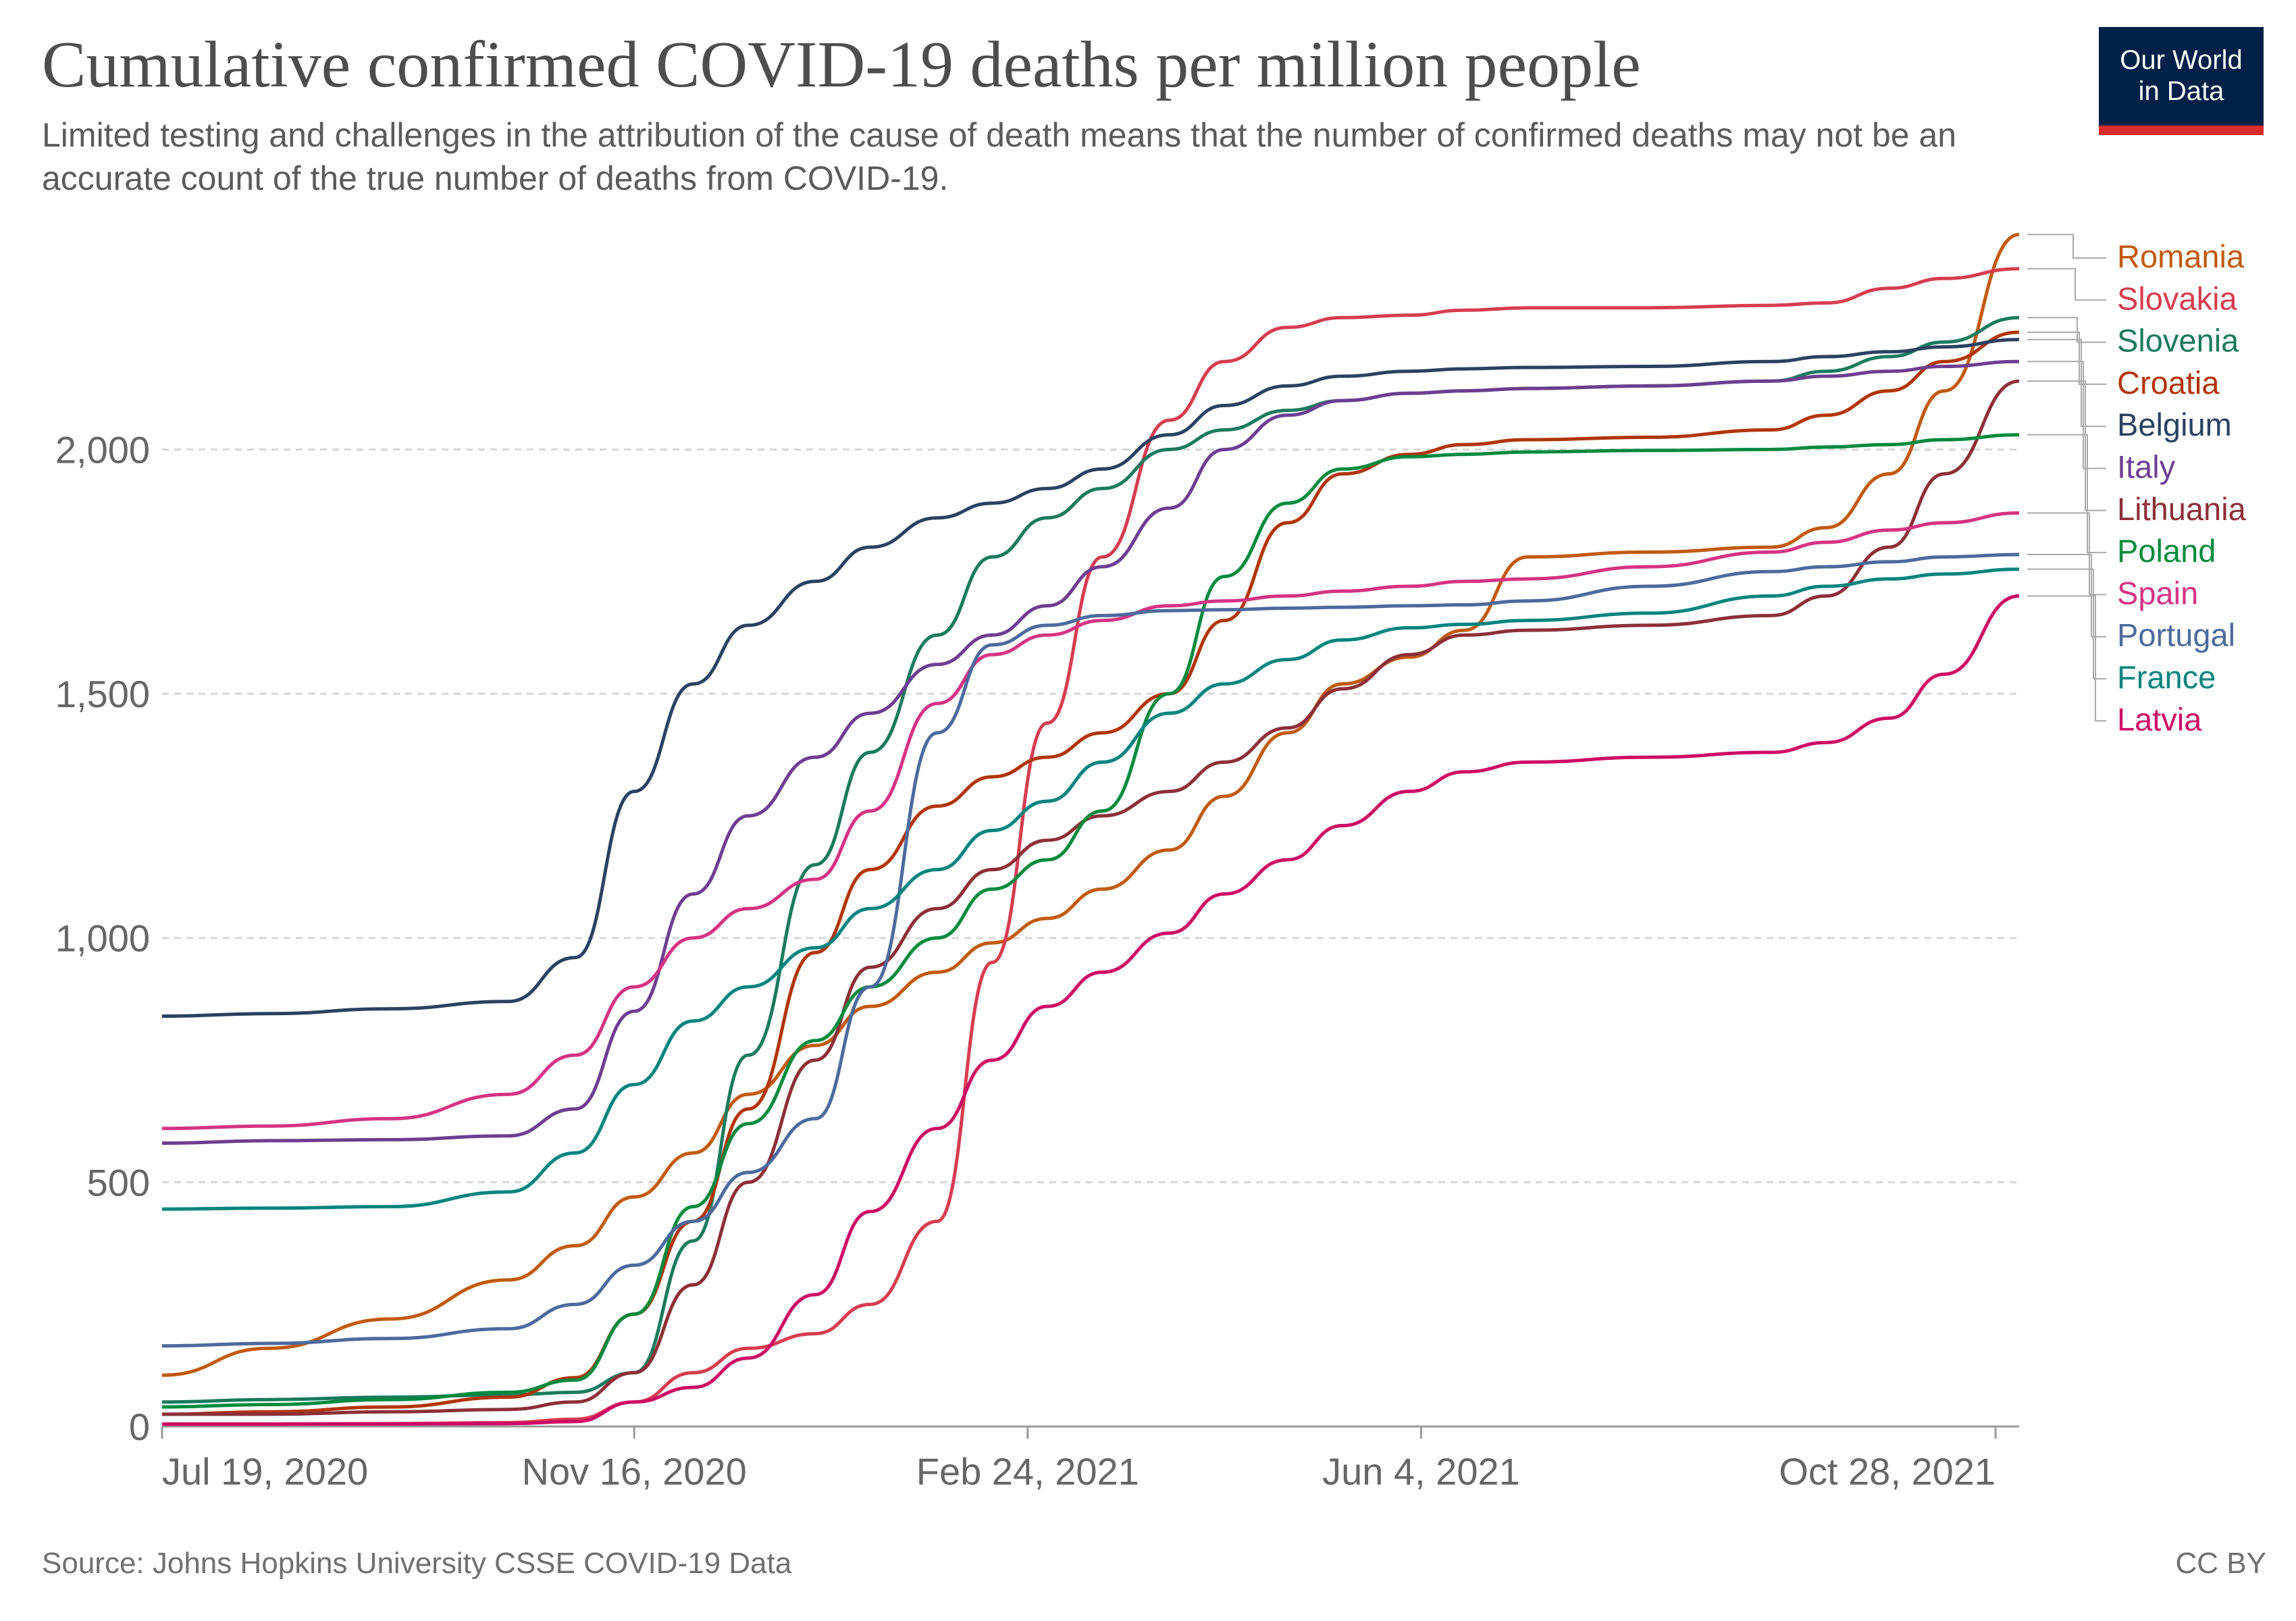  Describe the element at coordinates (2181, 60) in the screenshot. I see `logo-line-1: Our World` at that location.